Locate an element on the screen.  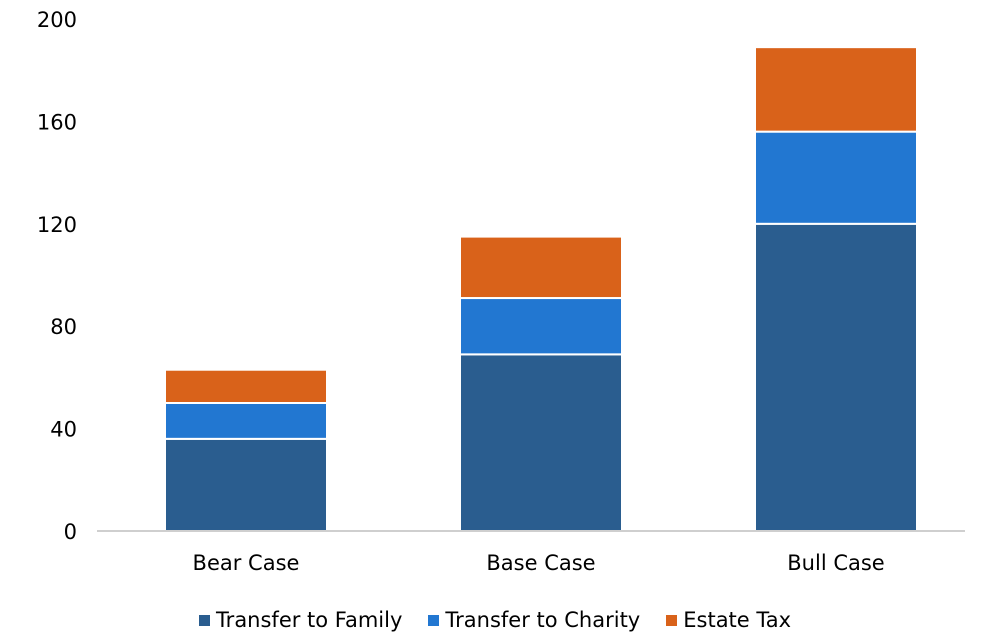
legend-swatch-charity is located at coordinates (434, 620).